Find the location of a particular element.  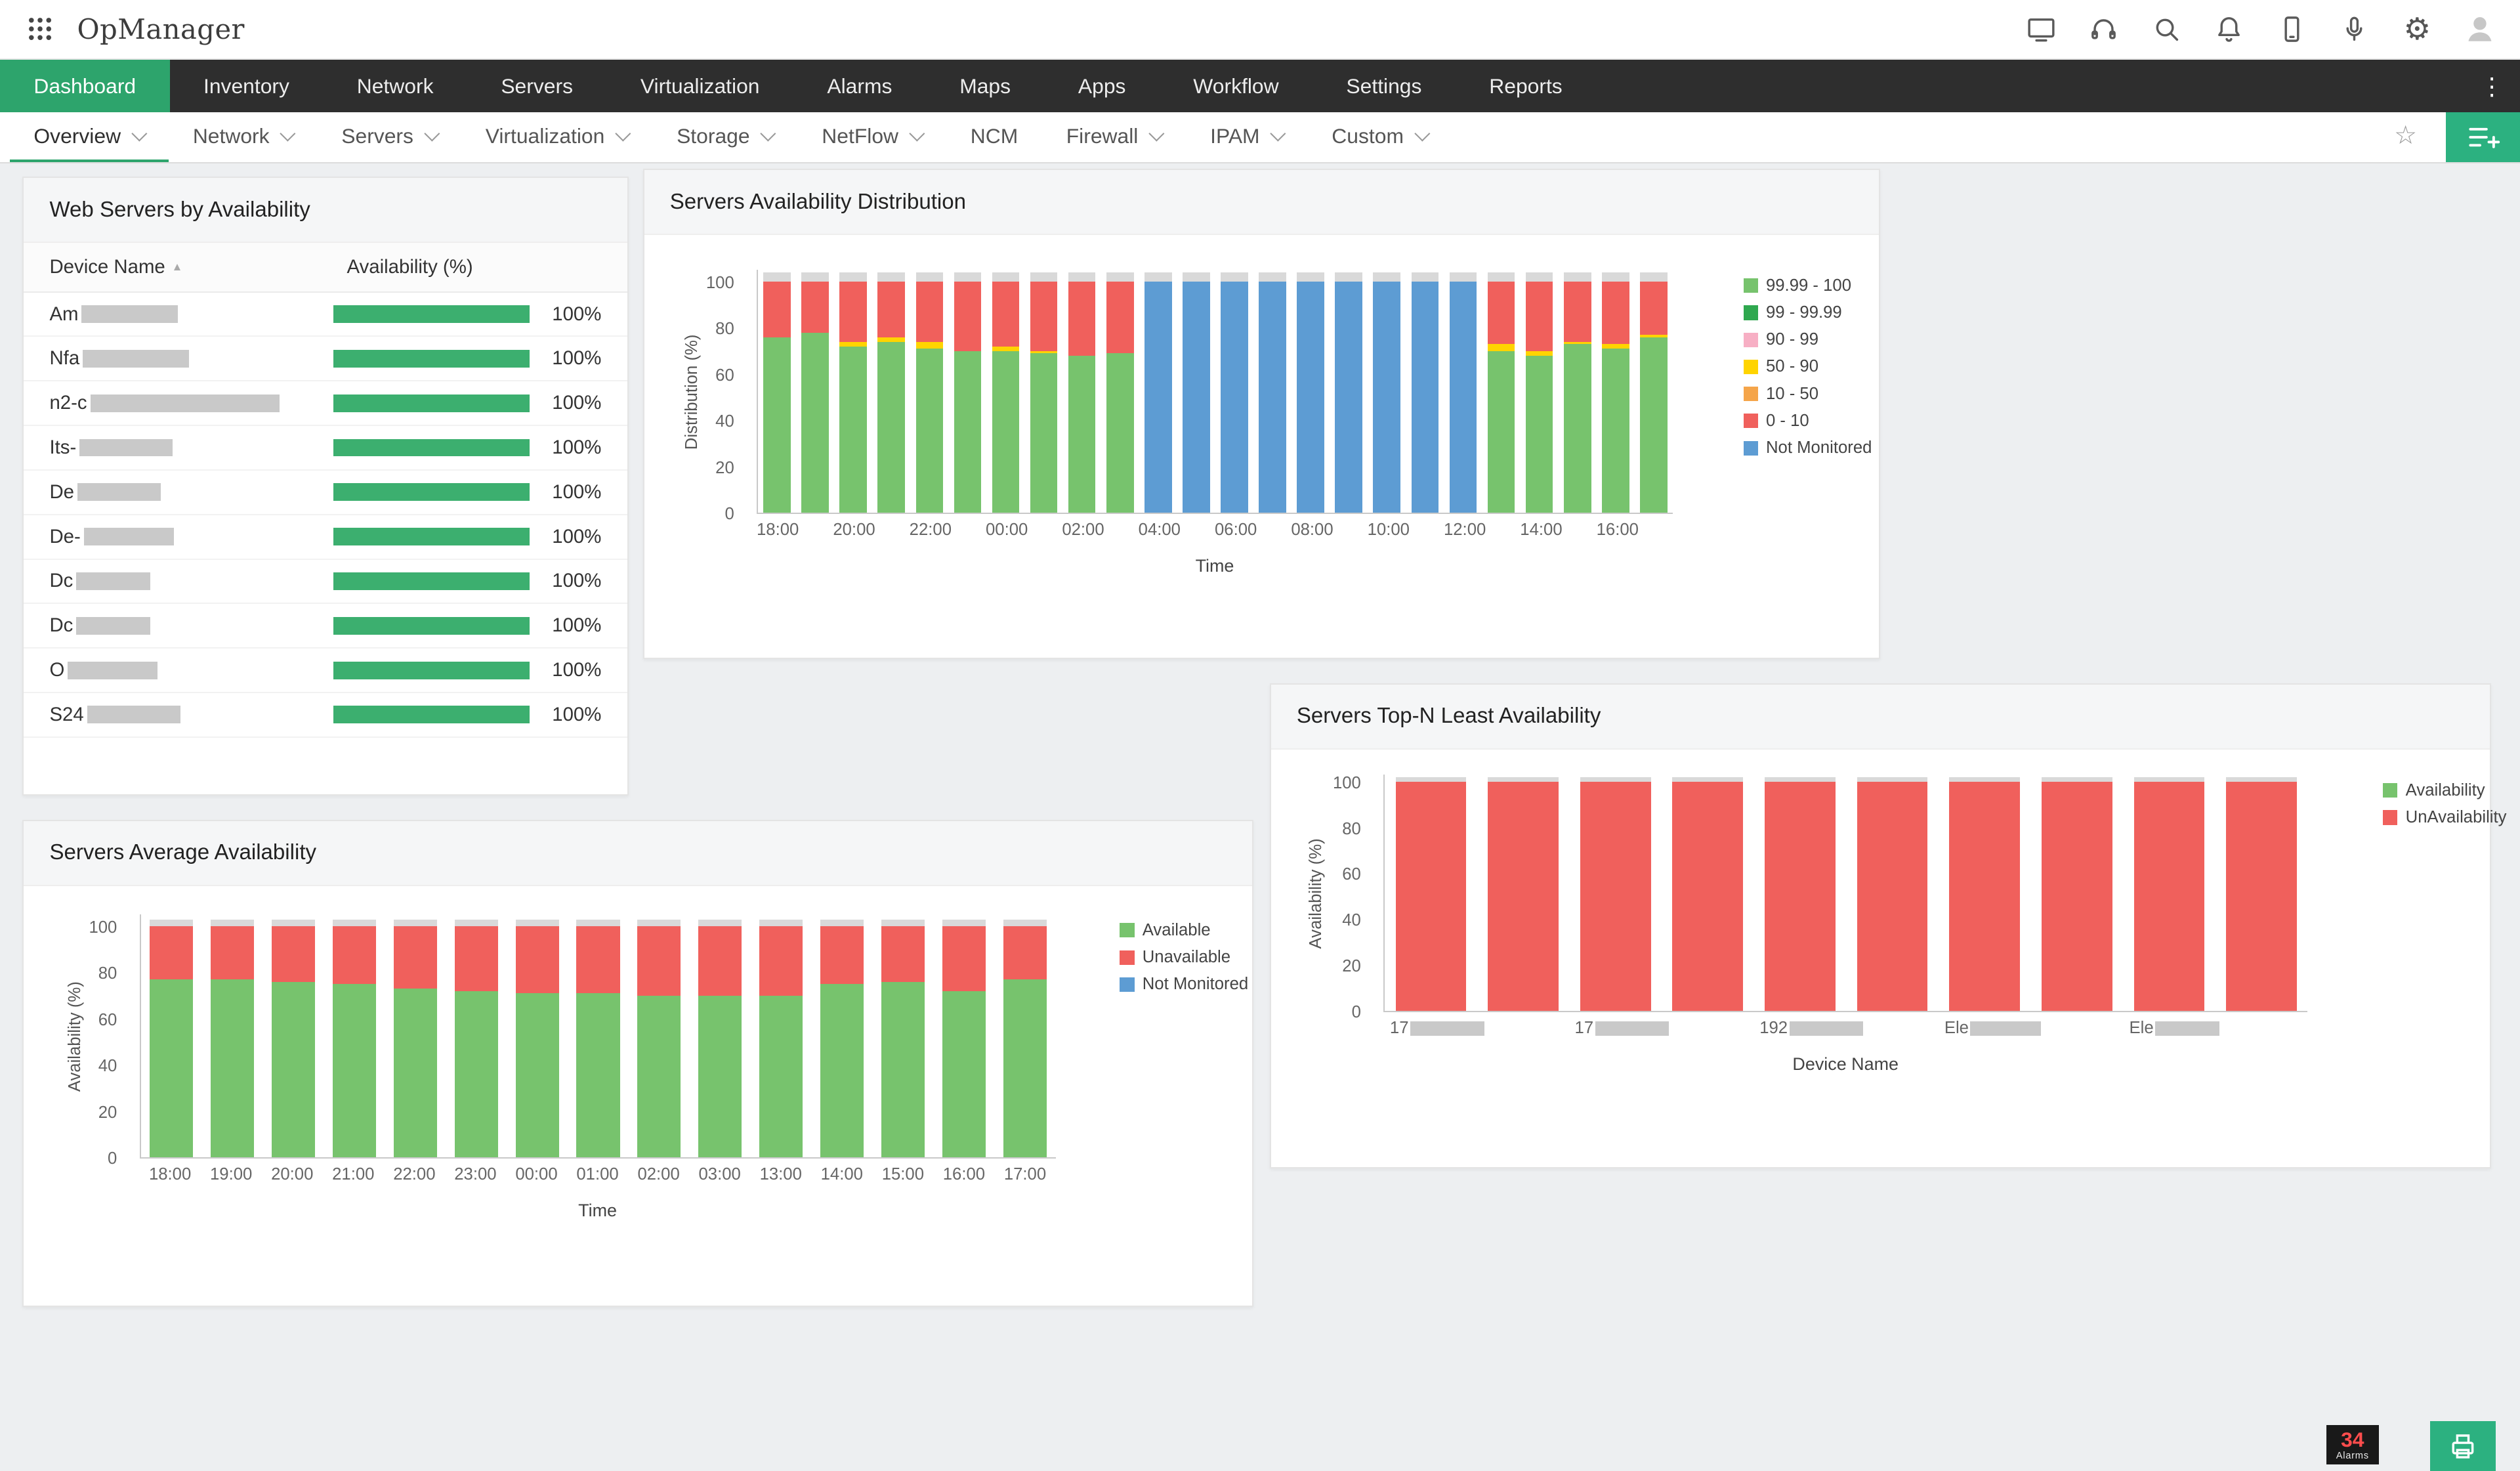

table-row: n2-c 100% is located at coordinates (325, 404).